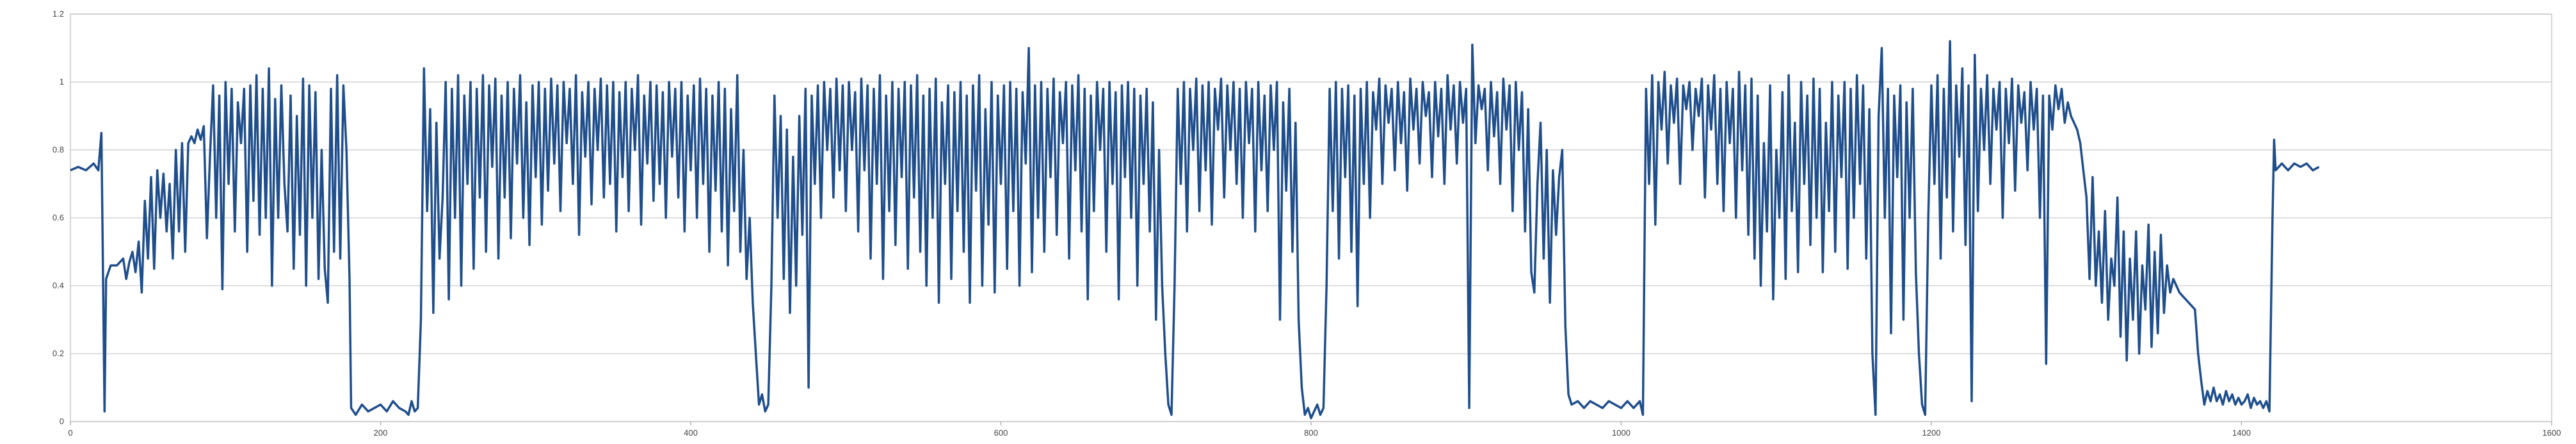  What do you see at coordinates (1001, 433) in the screenshot?
I see `x-tick-label: 600` at bounding box center [1001, 433].